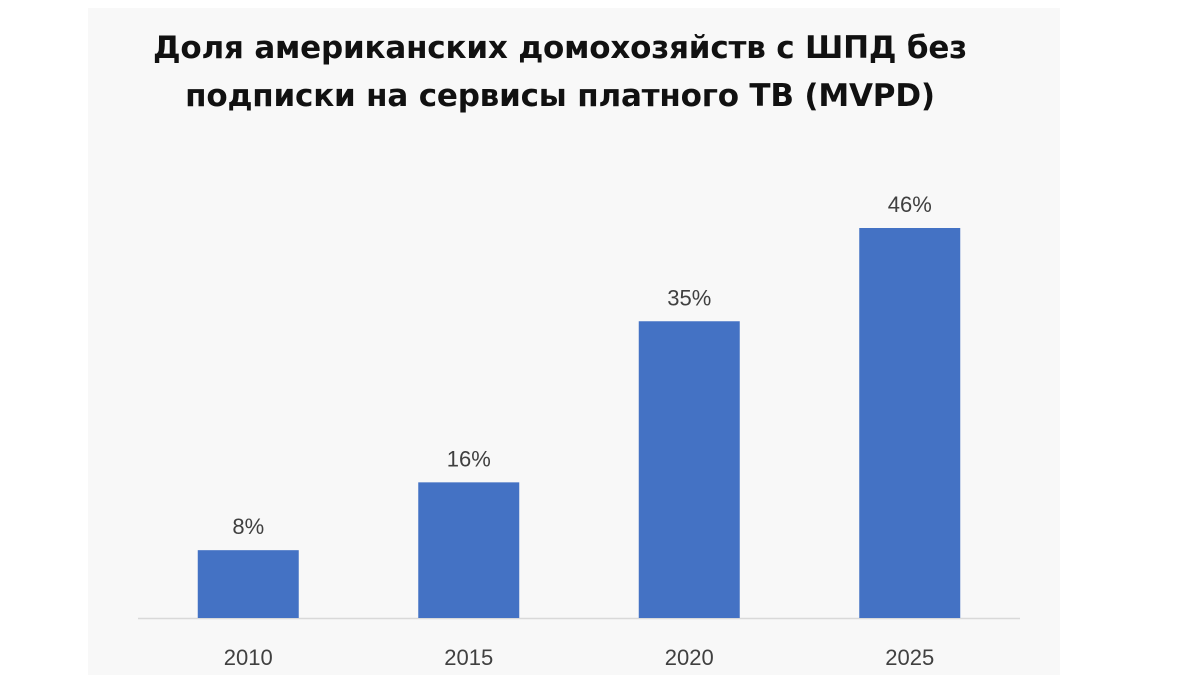 This screenshot has height=675, width=1200. What do you see at coordinates (560, 48) in the screenshot?
I see `chart-title-line-1: Доля американских домохозяйств с ШПД без` at bounding box center [560, 48].